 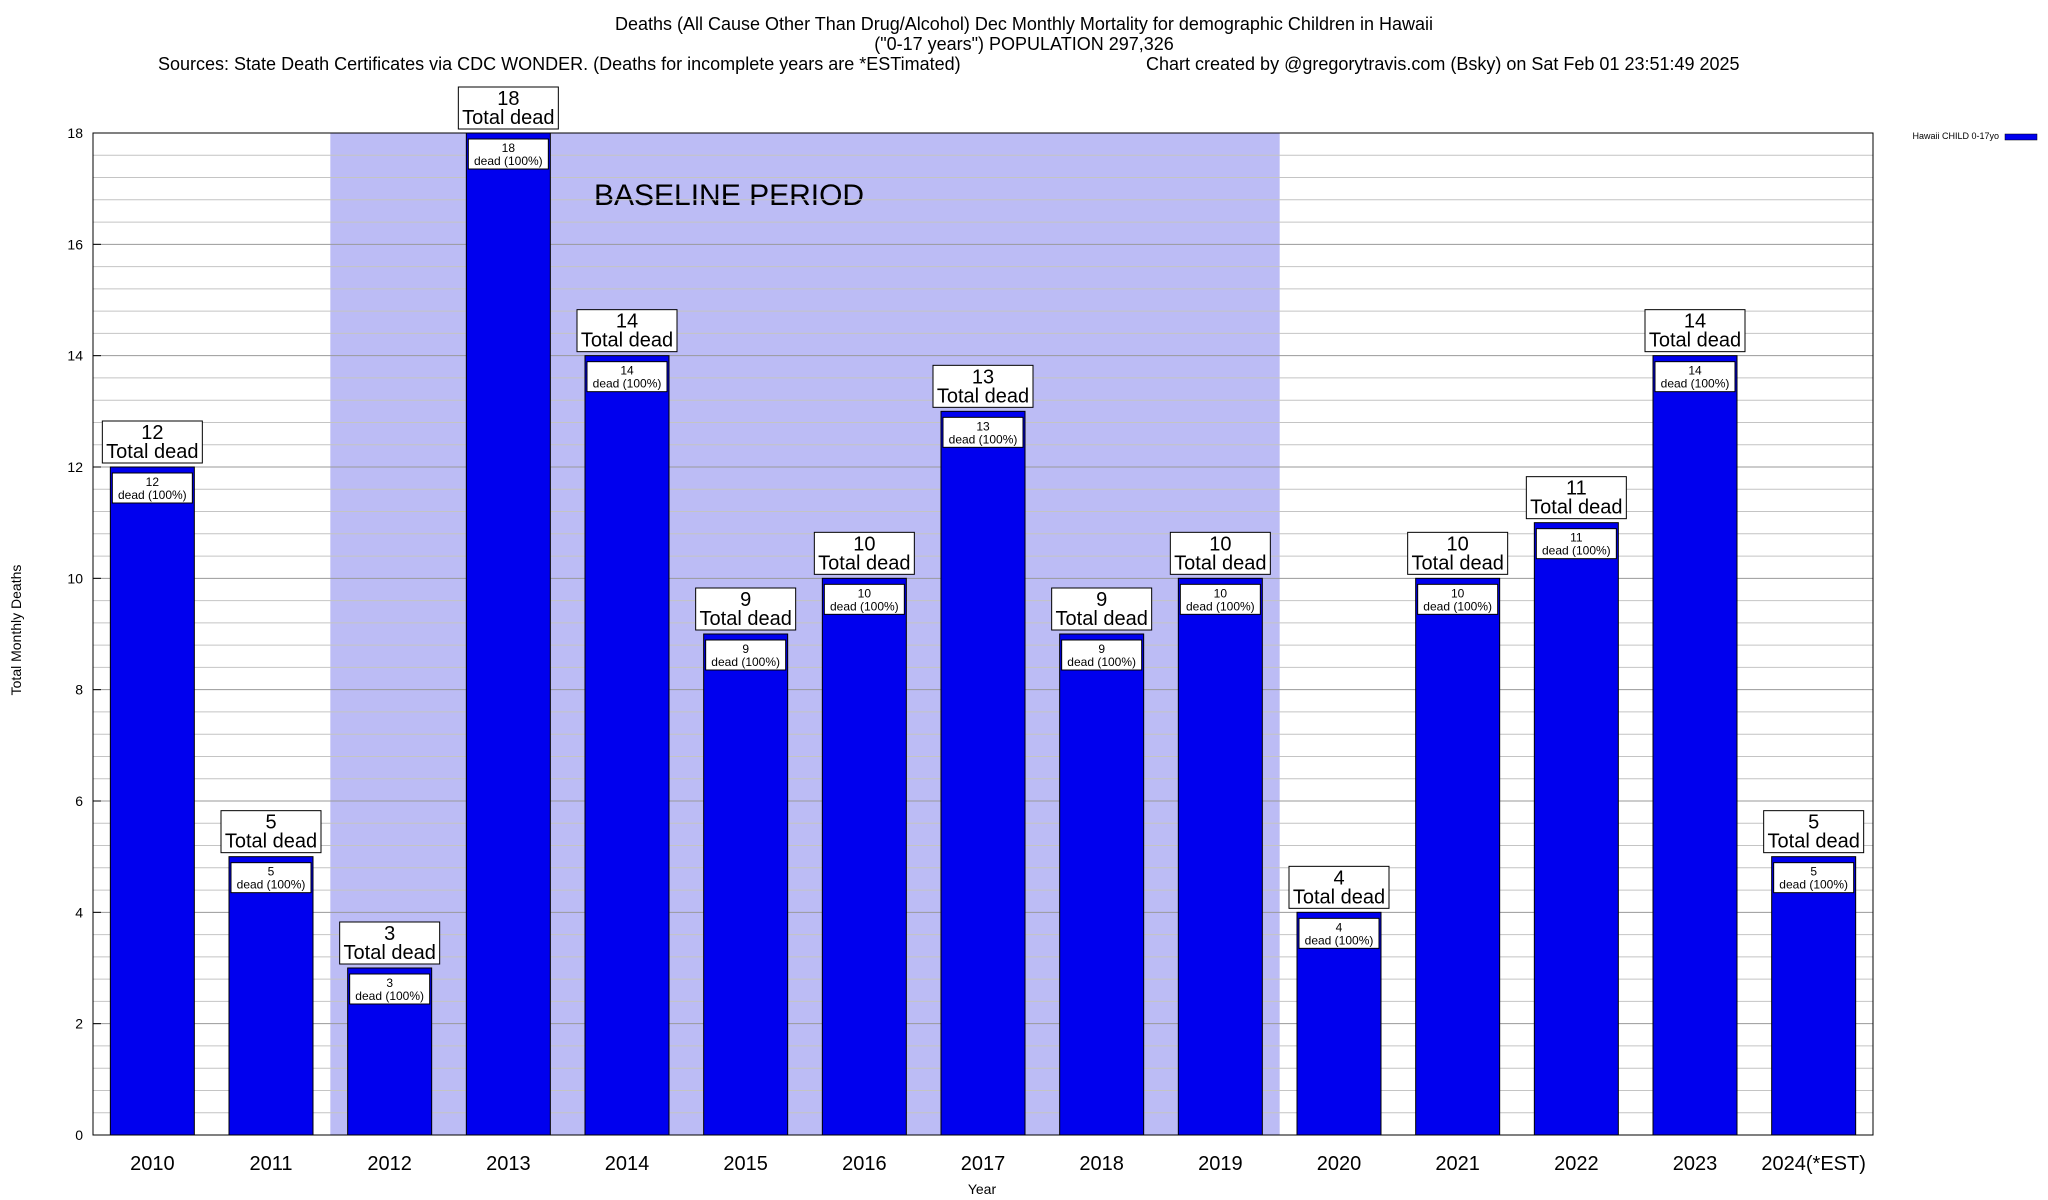 What do you see at coordinates (508, 99) in the screenshot?
I see `bar-total-value: 18` at bounding box center [508, 99].